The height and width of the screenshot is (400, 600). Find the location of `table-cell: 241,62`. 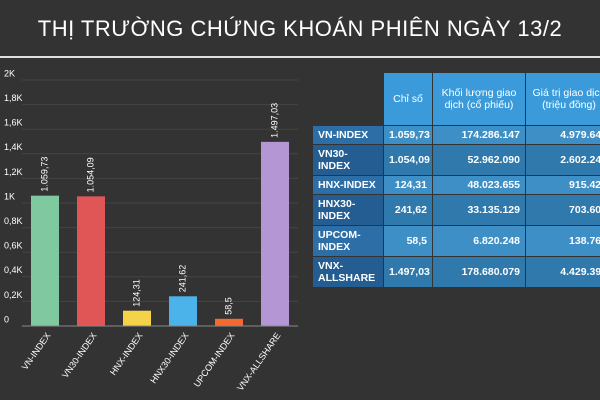

table-cell: 241,62 is located at coordinates (408, 210).